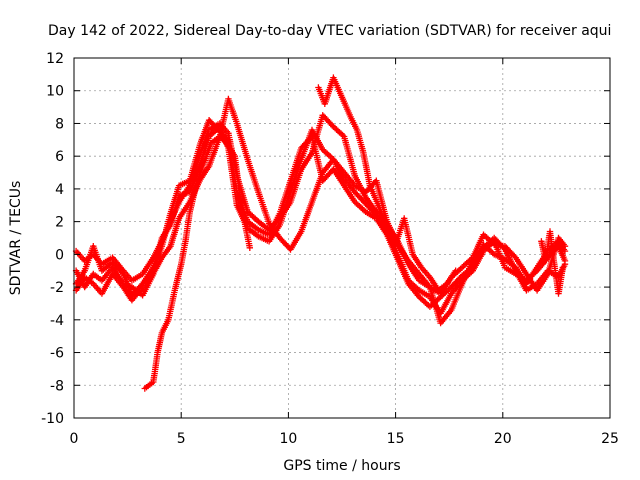 This screenshot has width=640, height=480. Describe the element at coordinates (55, 59) in the screenshot. I see `y-tick-label: 12` at that location.